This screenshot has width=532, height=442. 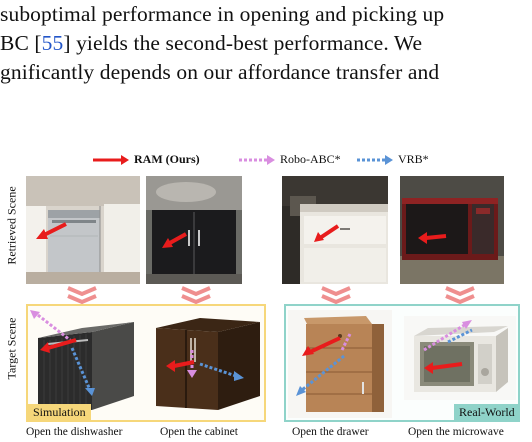 I want to click on legend-item-robo-abc: Robo-ABC*, so click(x=289, y=159).